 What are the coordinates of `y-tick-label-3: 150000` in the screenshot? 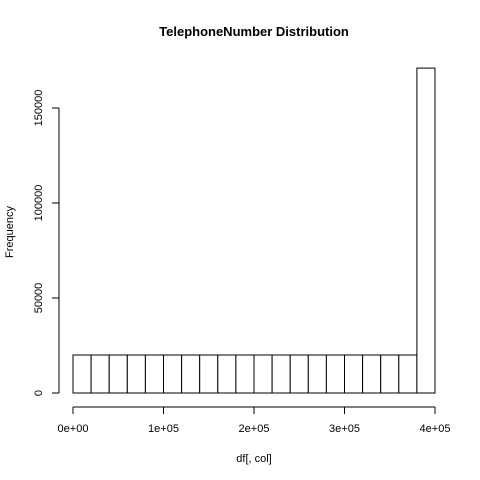 It's located at (39, 108).